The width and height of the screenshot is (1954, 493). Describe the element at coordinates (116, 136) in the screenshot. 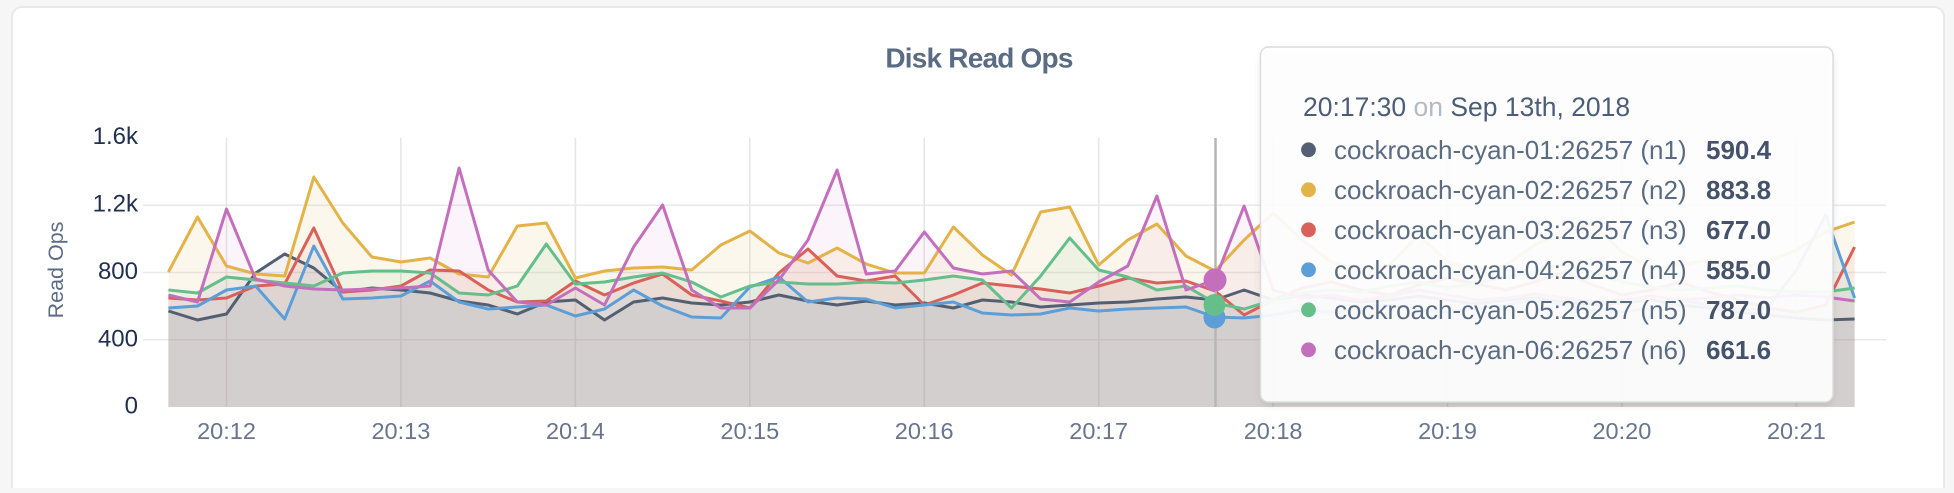

I see `svg-text: 1.6k` at that location.